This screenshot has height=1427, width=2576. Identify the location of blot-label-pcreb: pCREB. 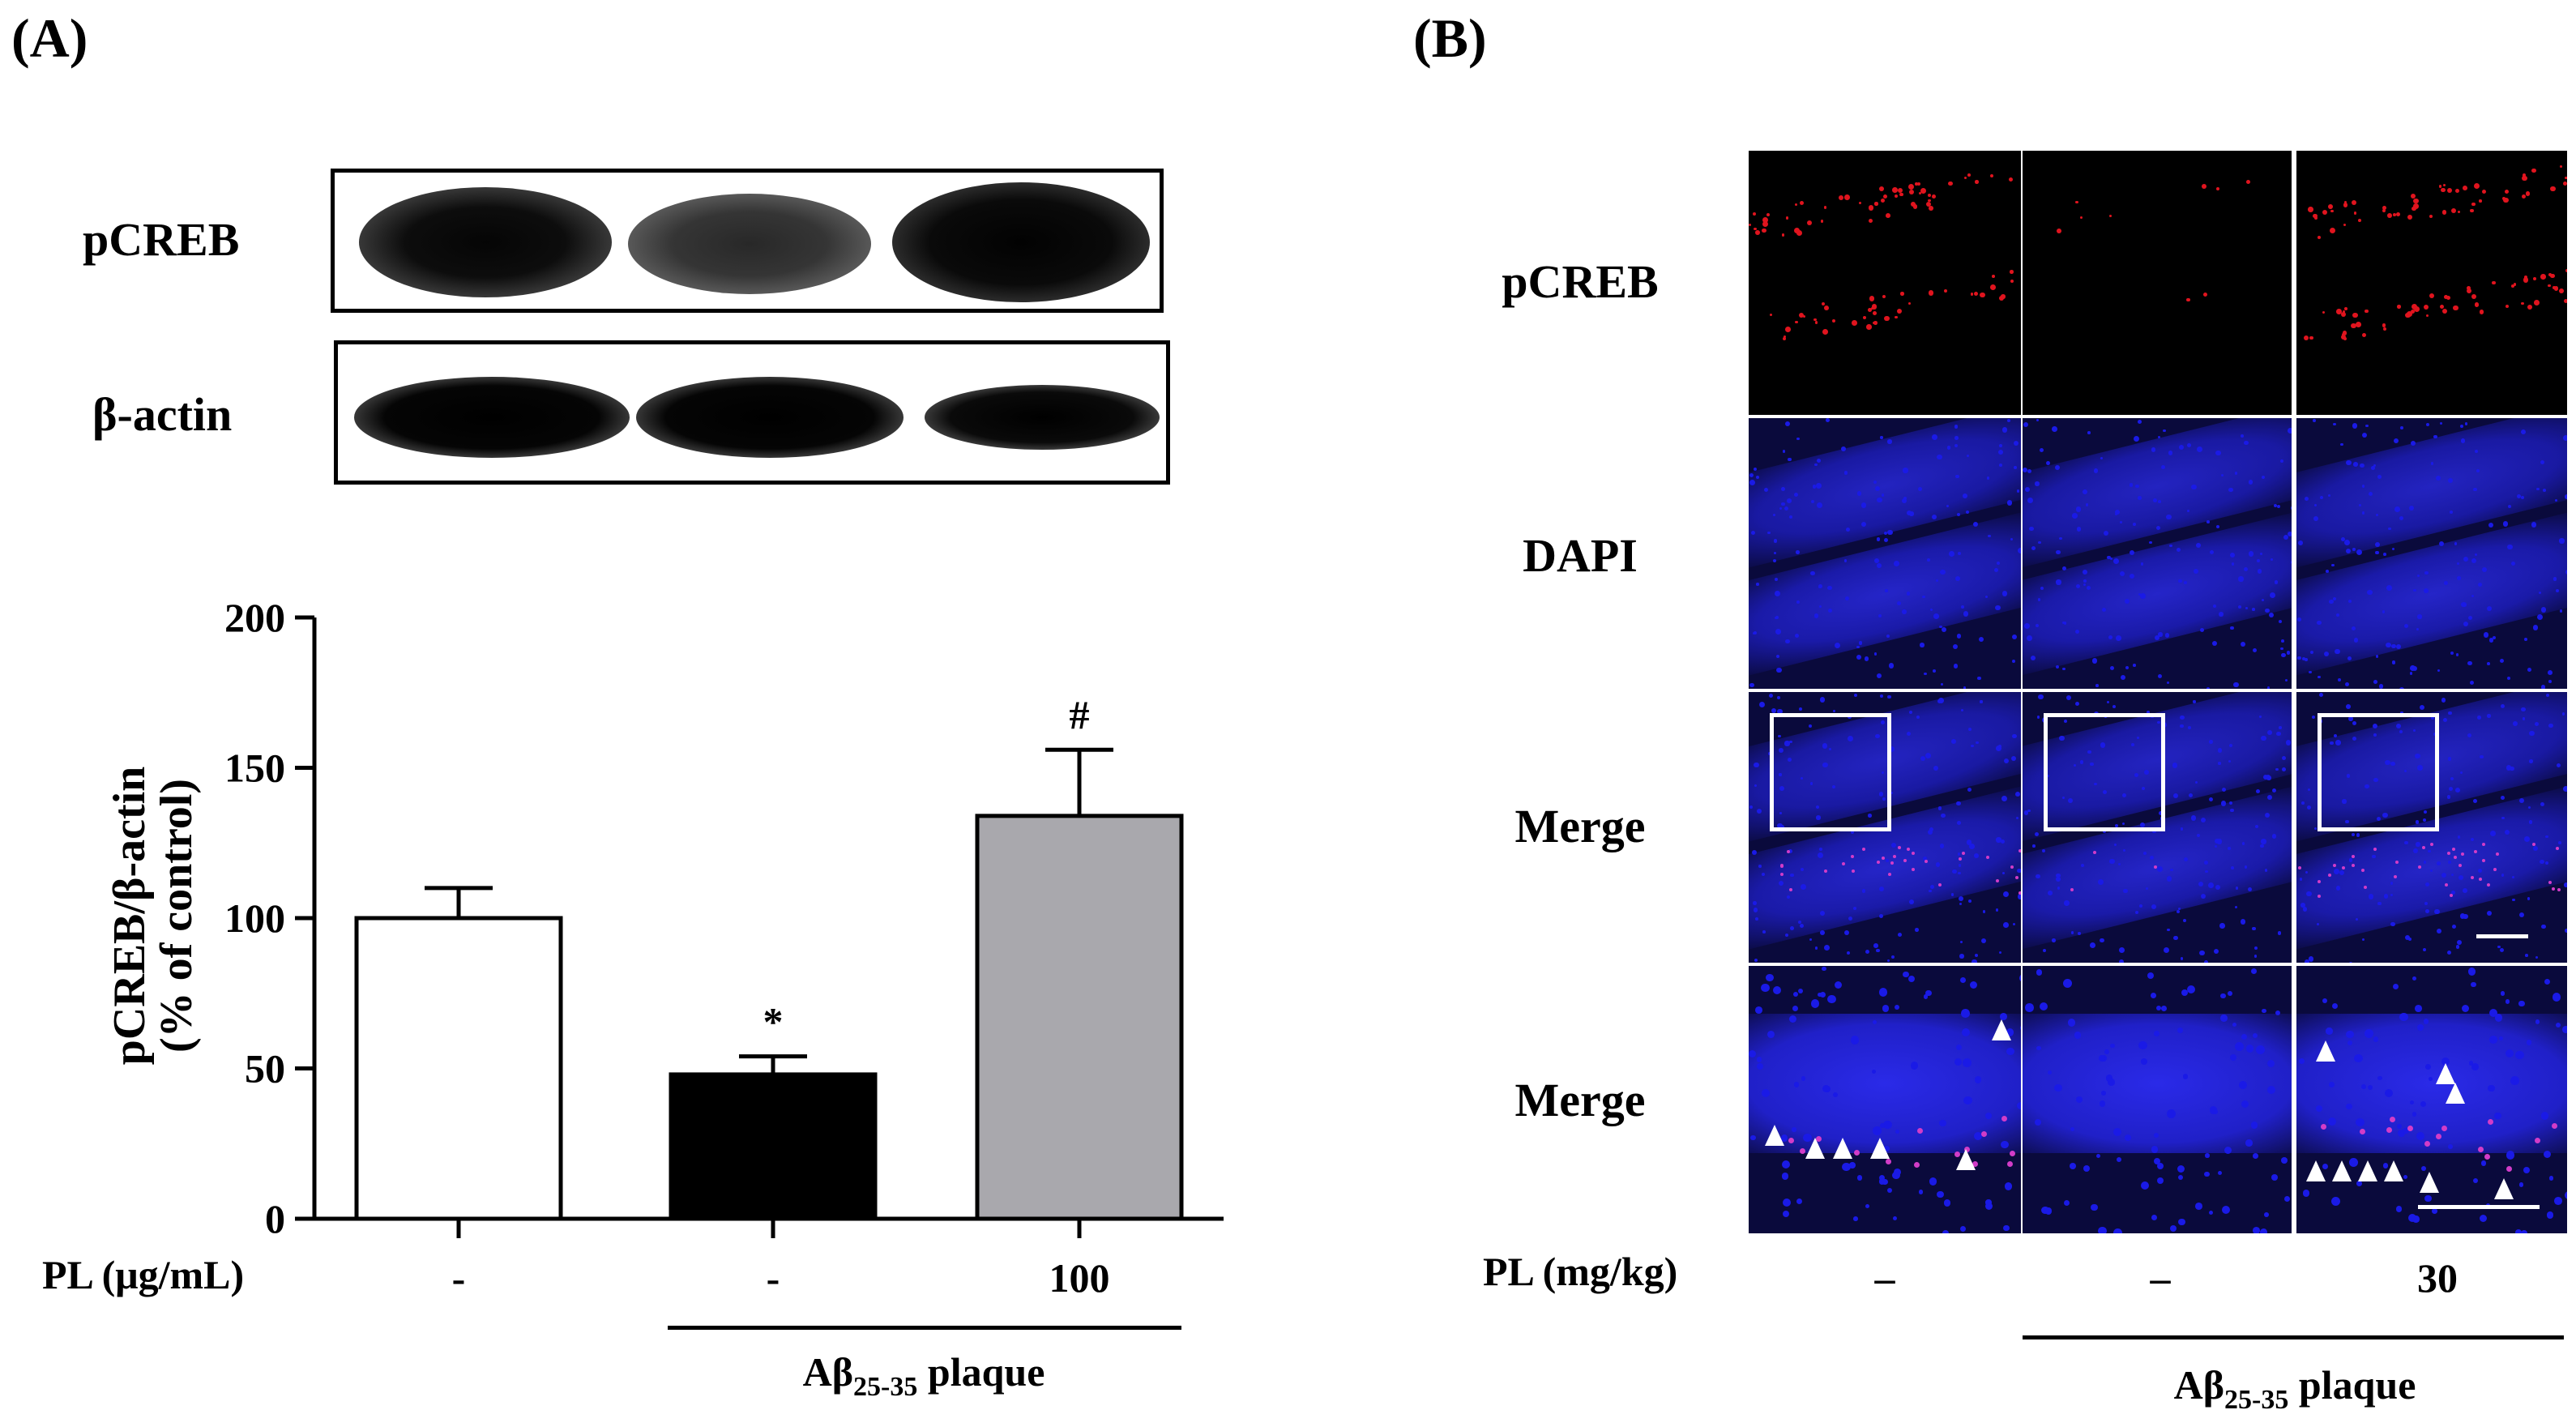
(161, 239).